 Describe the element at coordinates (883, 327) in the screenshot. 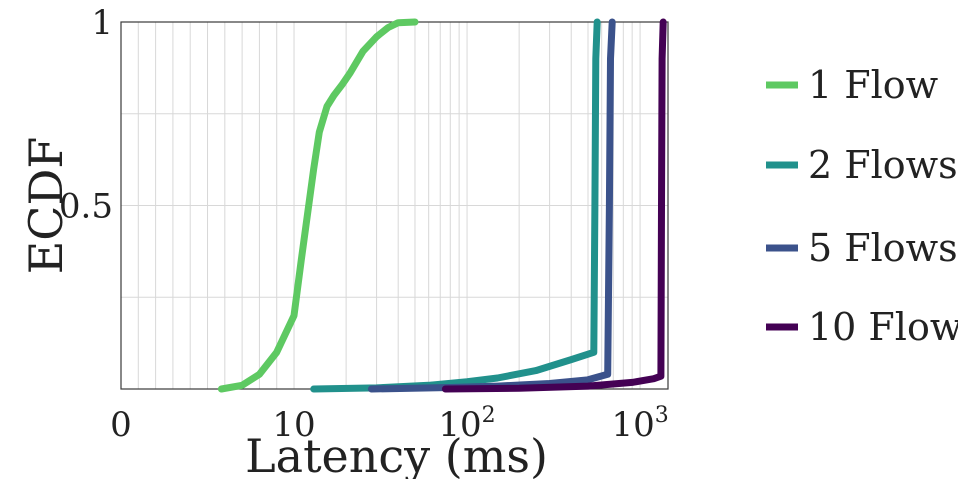

I see `legend-label: 10 Flows` at that location.